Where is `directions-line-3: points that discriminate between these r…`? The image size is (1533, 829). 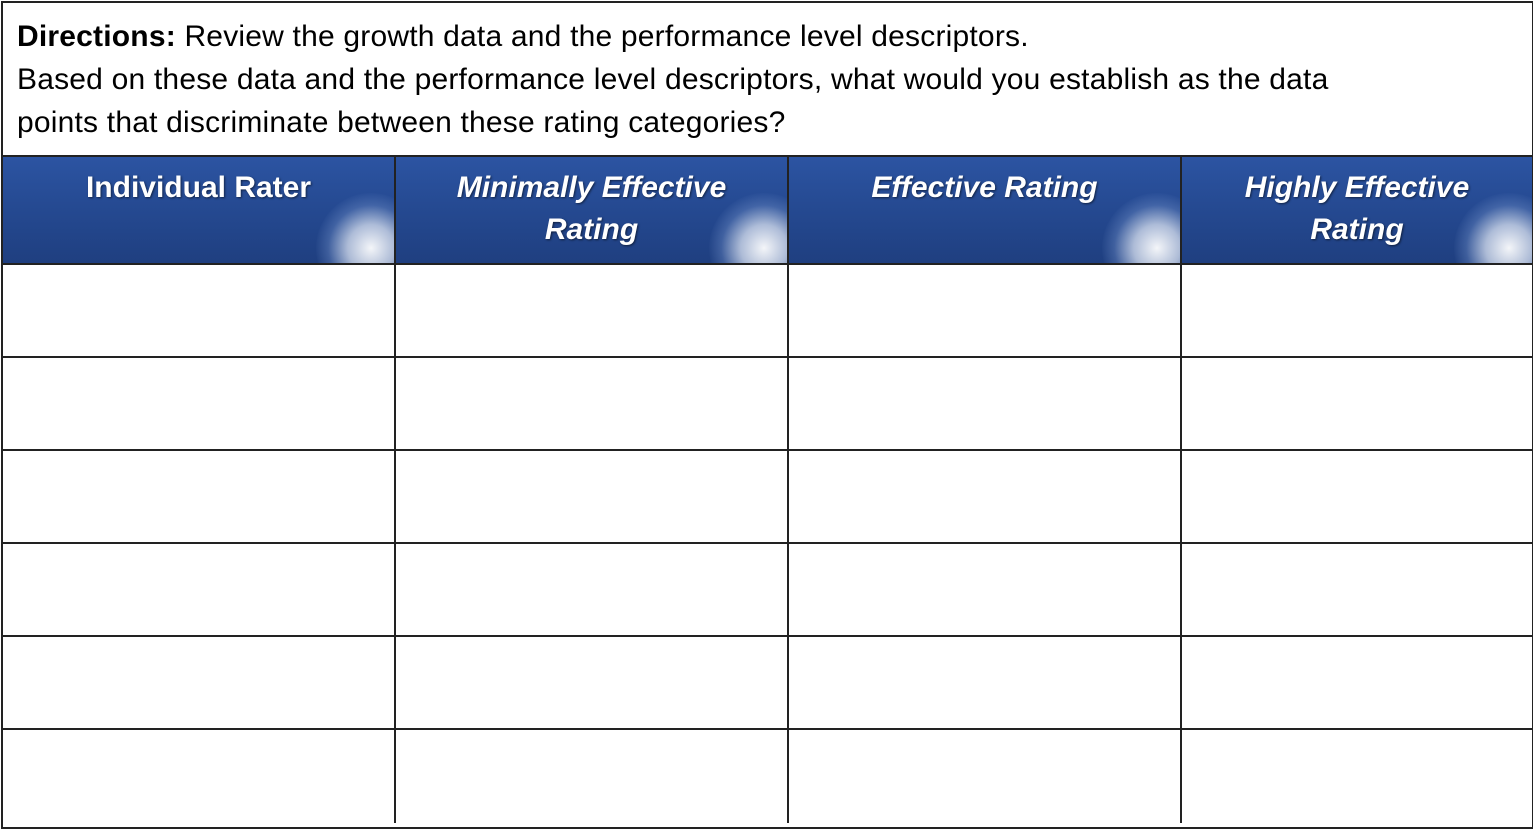 directions-line-3: points that discriminate between these r… is located at coordinates (401, 122).